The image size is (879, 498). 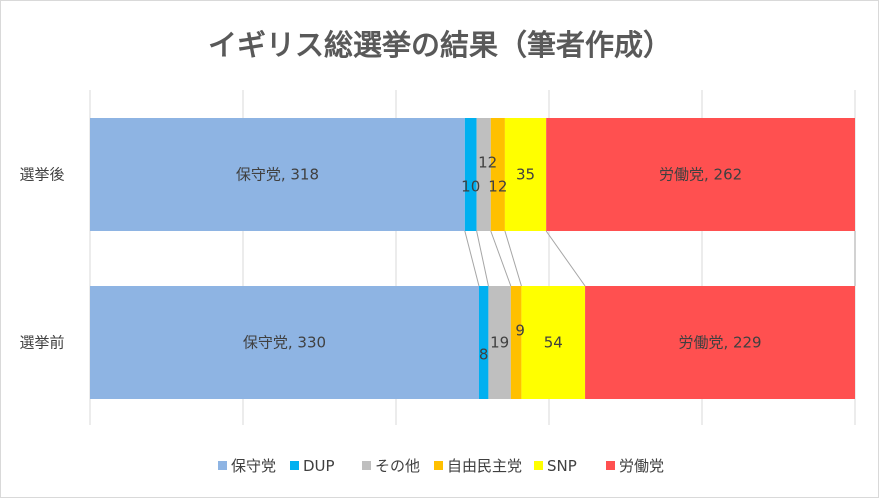 I want to click on data-label: 19, so click(x=499, y=343).